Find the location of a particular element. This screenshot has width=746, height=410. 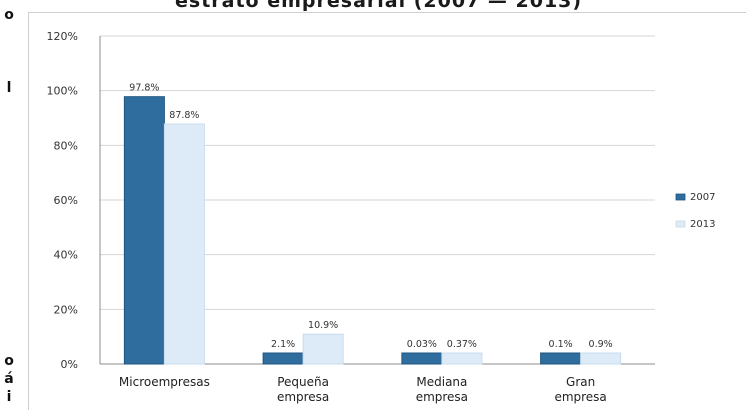

x-tick-label: Gran is located at coordinates (580, 382).